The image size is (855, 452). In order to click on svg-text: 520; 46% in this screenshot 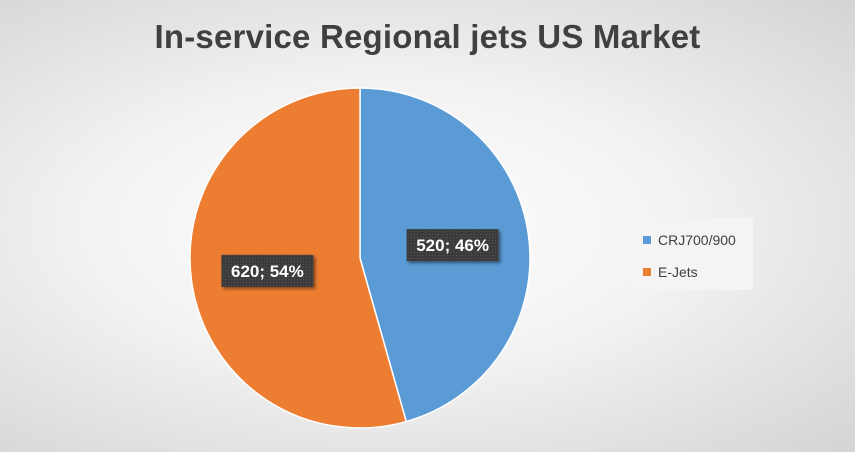, I will do `click(452, 245)`.